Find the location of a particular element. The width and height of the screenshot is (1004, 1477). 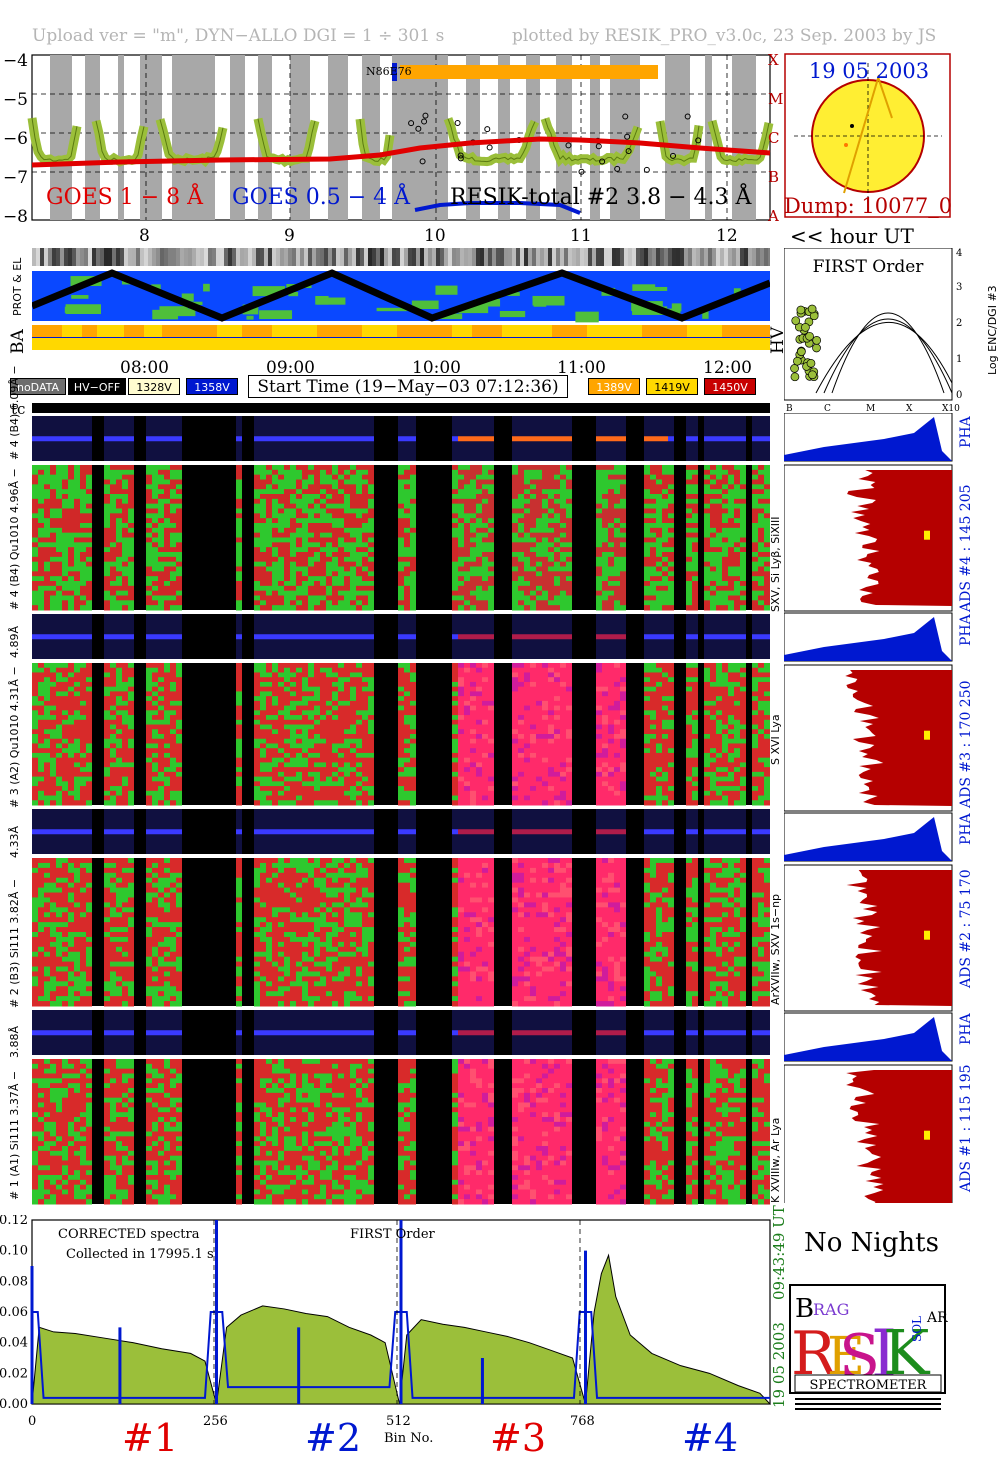

resik-point is located at coordinates (673, 155).